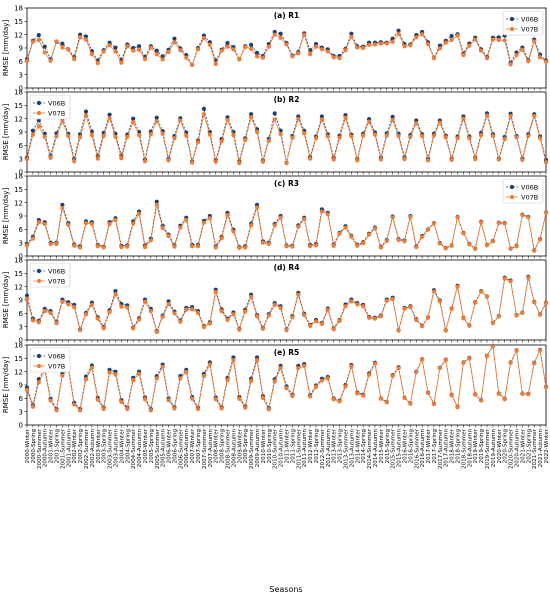 This screenshot has height=597, width=550. I want to click on x-tick-label: 2010-Spring, so click(270, 446).